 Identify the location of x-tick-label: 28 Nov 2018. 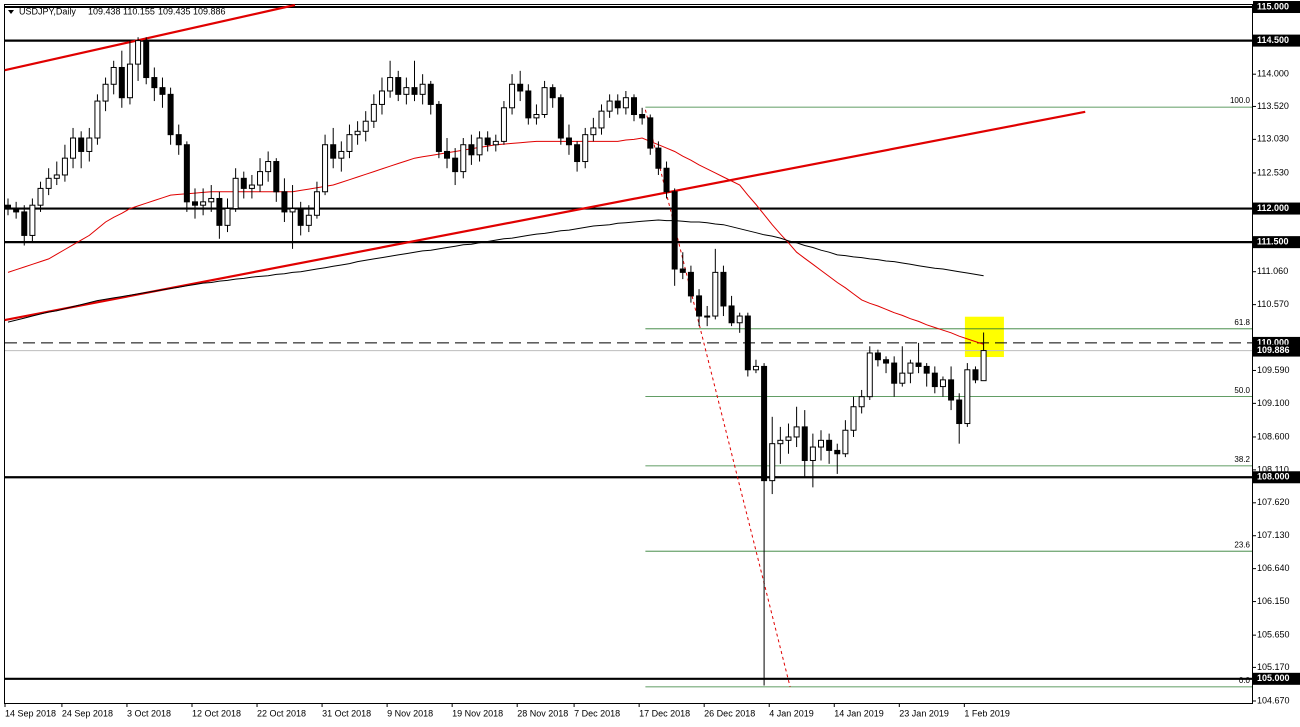
(542, 713).